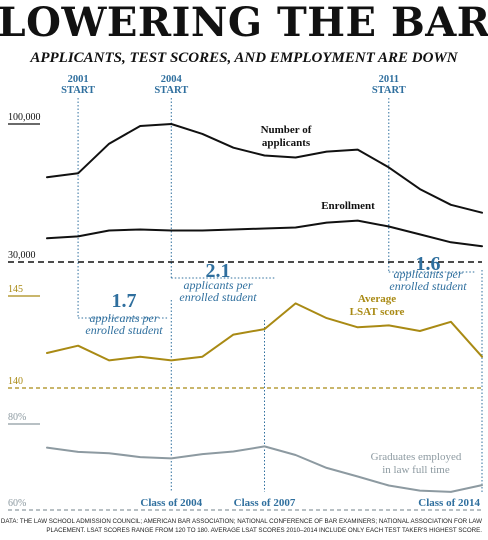 The width and height of the screenshot is (488, 540). Describe the element at coordinates (218, 291) in the screenshot. I see `ratio-text-2: applicants per enrolled student` at that location.